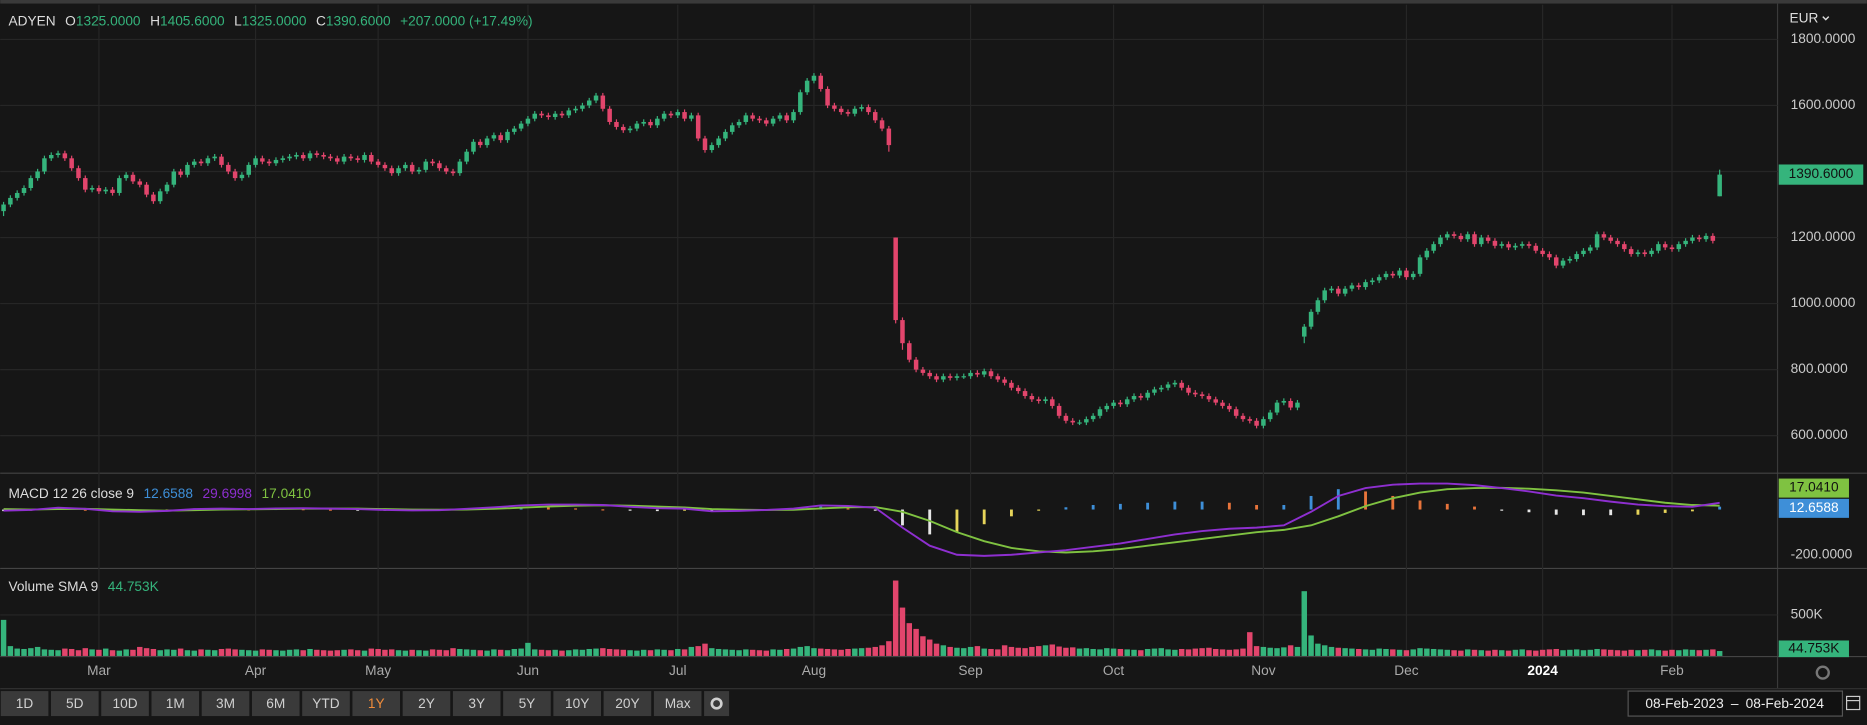 The height and width of the screenshot is (725, 1867). Describe the element at coordinates (32, 20) in the screenshot. I see `symbol: ADYEN` at that location.